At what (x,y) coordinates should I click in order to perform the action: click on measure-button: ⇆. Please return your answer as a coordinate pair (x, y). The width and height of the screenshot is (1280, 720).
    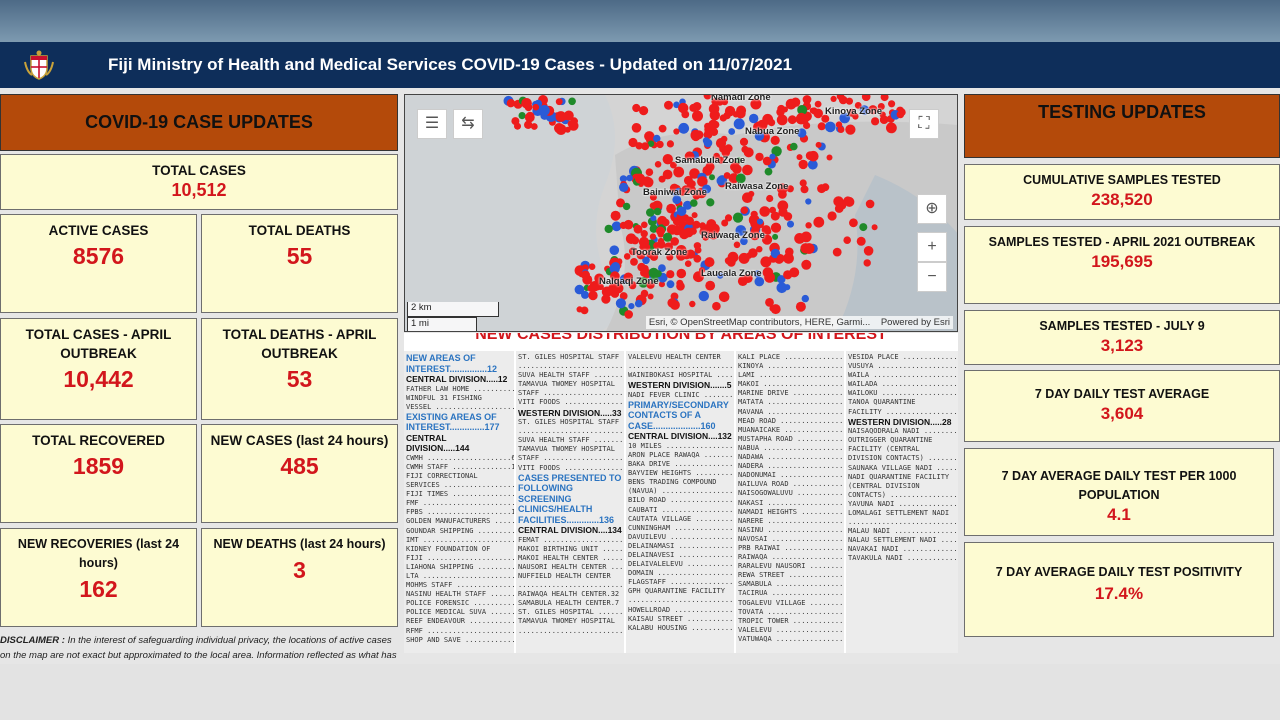
    Looking at the image, I should click on (468, 124).